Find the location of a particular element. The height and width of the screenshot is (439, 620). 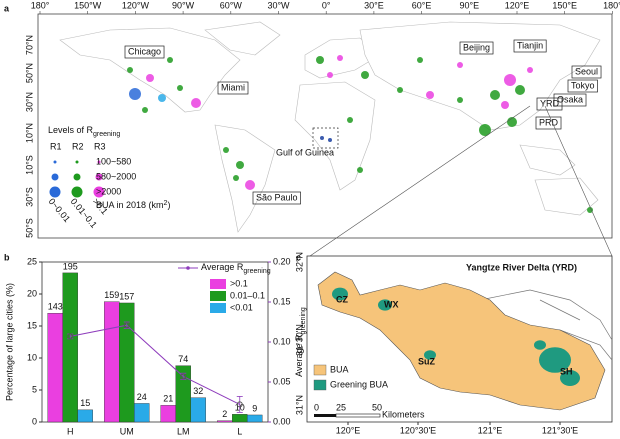

place-label: SuZ is located at coordinates (427, 361).